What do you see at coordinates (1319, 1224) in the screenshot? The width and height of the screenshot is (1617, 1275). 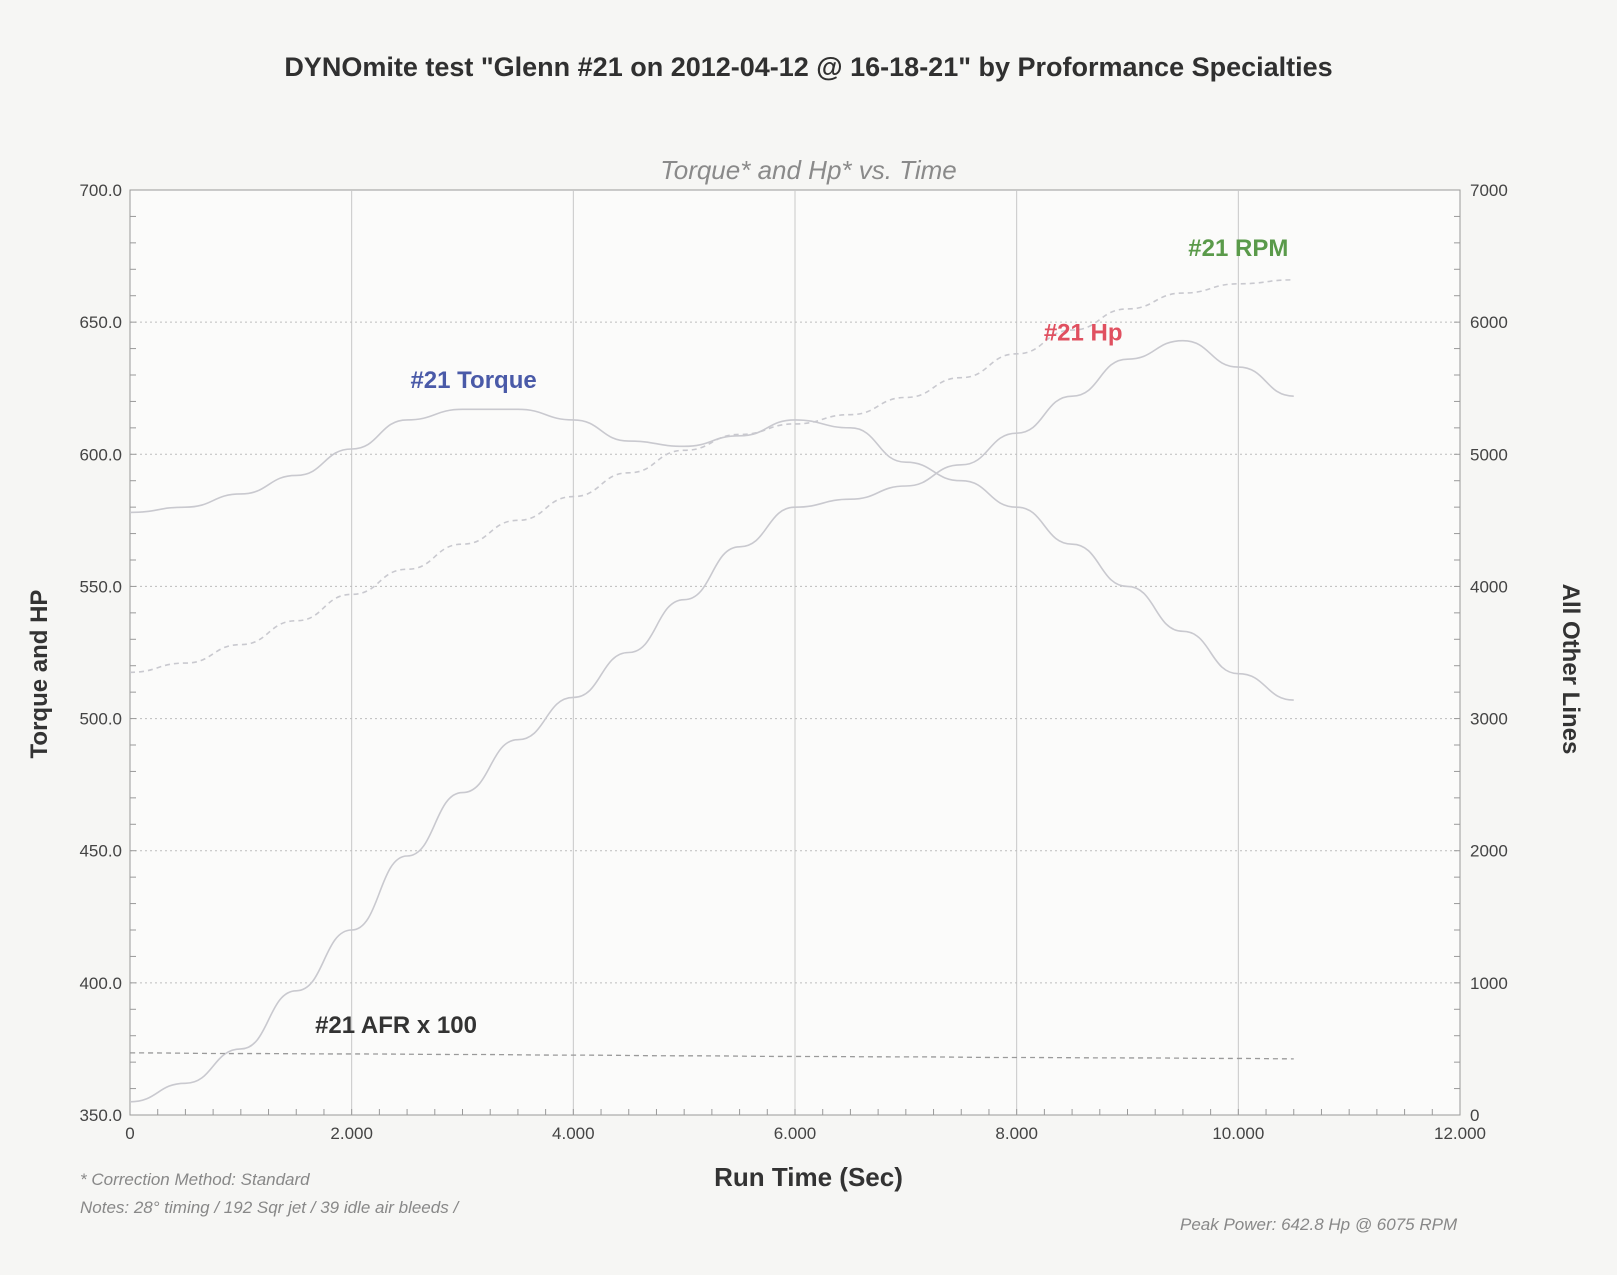 I see `peak-power-note: Peak Power: 642.8 Hp @ 6075 RPM` at bounding box center [1319, 1224].